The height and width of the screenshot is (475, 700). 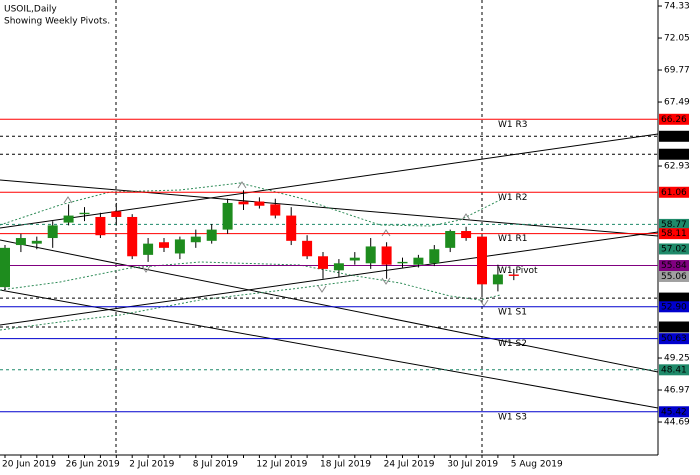 What do you see at coordinates (93, 465) in the screenshot?
I see `x-tick-label: 26 Jun 2019` at bounding box center [93, 465].